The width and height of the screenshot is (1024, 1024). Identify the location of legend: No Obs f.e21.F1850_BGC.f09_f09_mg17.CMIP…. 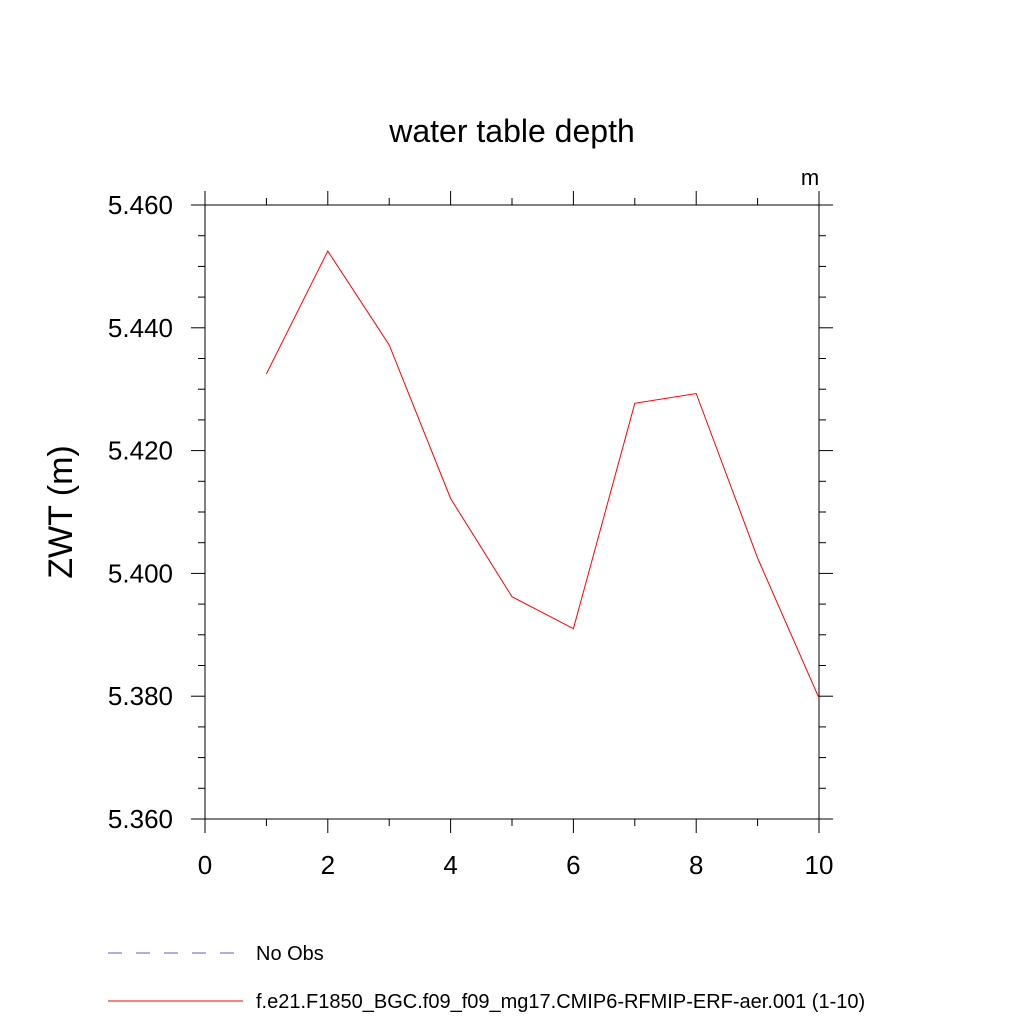
(486, 978).